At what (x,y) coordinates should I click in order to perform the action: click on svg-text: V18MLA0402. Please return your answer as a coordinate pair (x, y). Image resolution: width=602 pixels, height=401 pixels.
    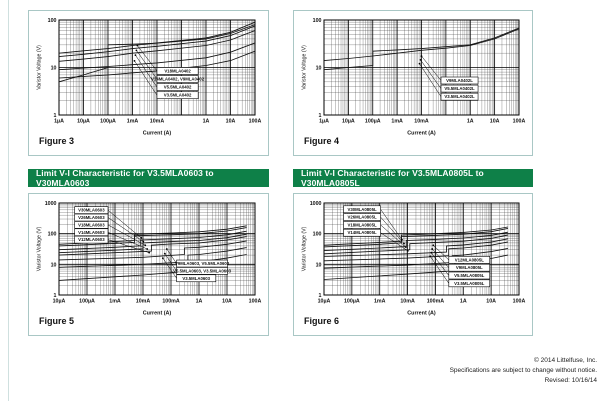
    Looking at the image, I should click on (177, 71).